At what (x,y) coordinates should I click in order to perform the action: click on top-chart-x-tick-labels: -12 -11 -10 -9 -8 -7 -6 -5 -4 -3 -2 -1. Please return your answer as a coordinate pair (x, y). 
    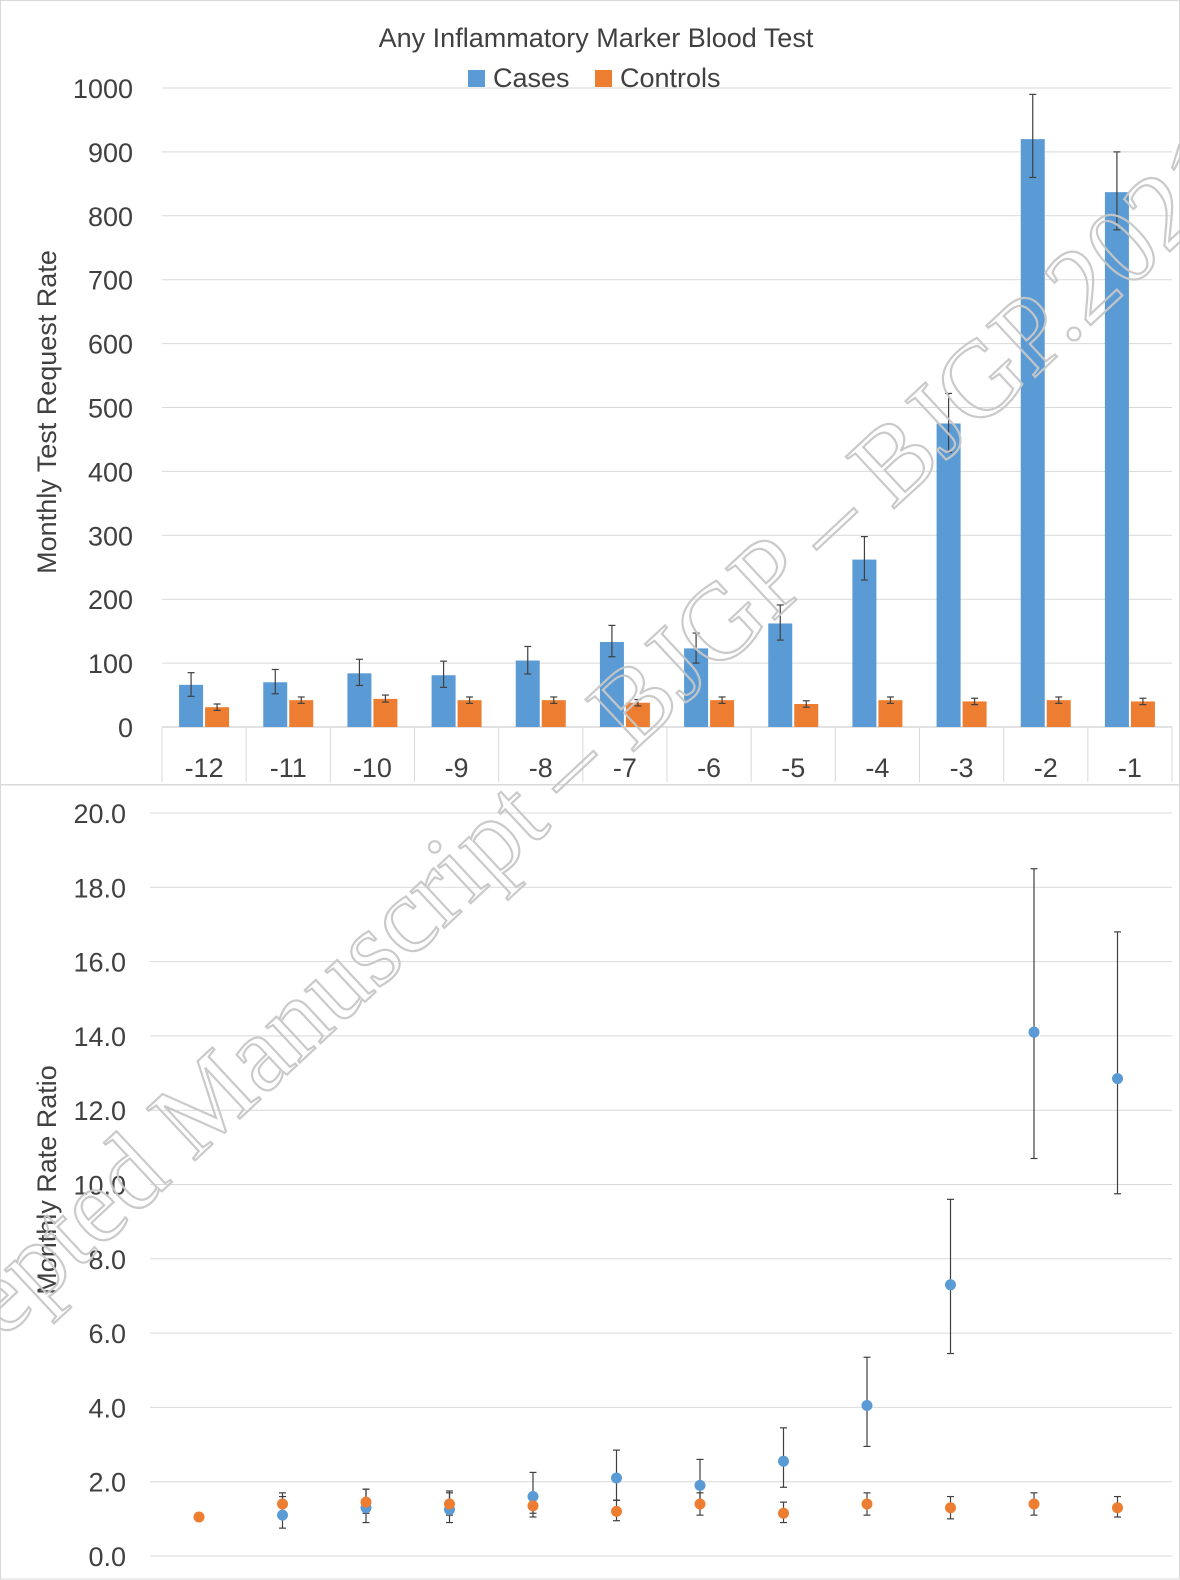
    Looking at the image, I should click on (663, 768).